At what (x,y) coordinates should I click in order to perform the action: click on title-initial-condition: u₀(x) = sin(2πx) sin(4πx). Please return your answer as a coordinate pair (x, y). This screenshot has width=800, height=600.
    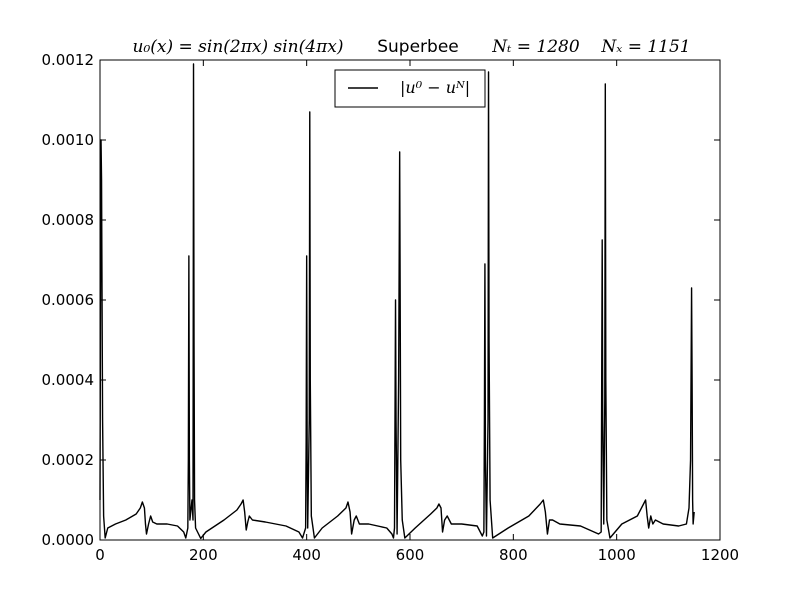
    Looking at the image, I should click on (238, 47).